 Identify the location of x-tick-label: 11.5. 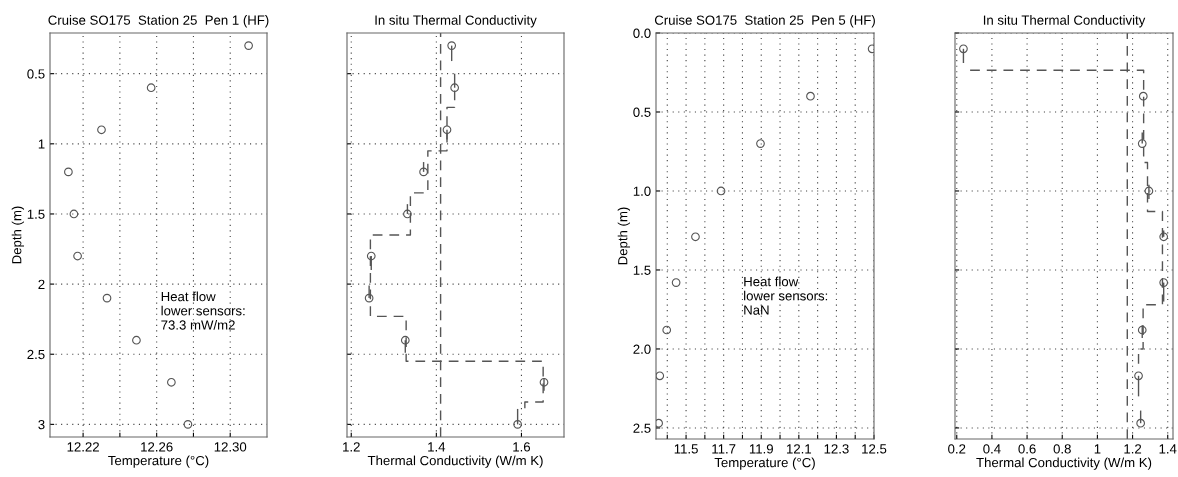
(686, 449).